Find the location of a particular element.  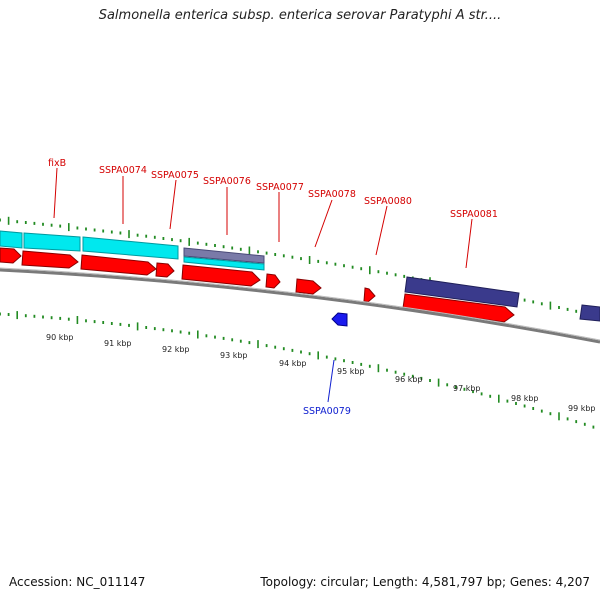

kbp-label: 97 kbp is located at coordinates (467, 388).